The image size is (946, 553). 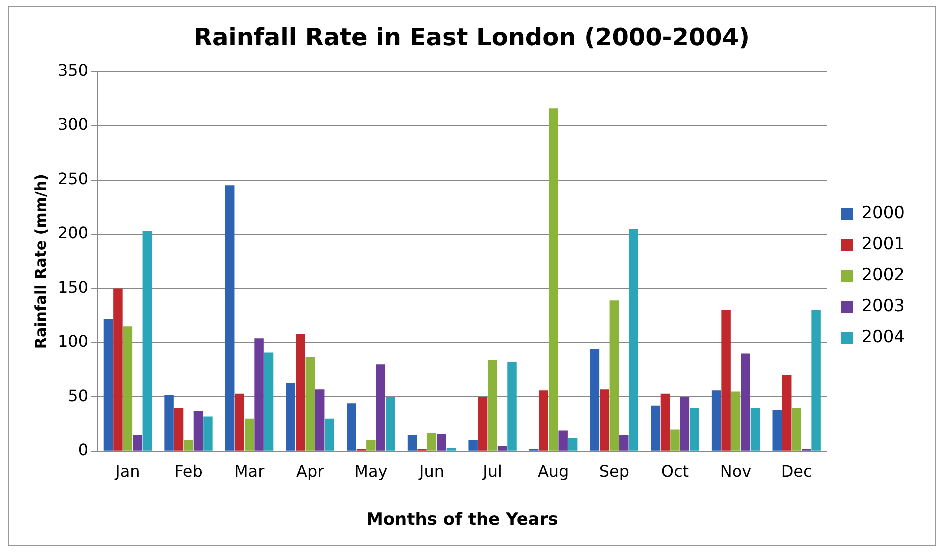 What do you see at coordinates (73, 70) in the screenshot?
I see `y-tick-label: 350` at bounding box center [73, 70].